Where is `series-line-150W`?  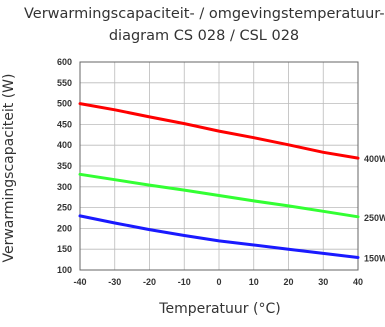
series-line-150W is located at coordinates (219, 236).